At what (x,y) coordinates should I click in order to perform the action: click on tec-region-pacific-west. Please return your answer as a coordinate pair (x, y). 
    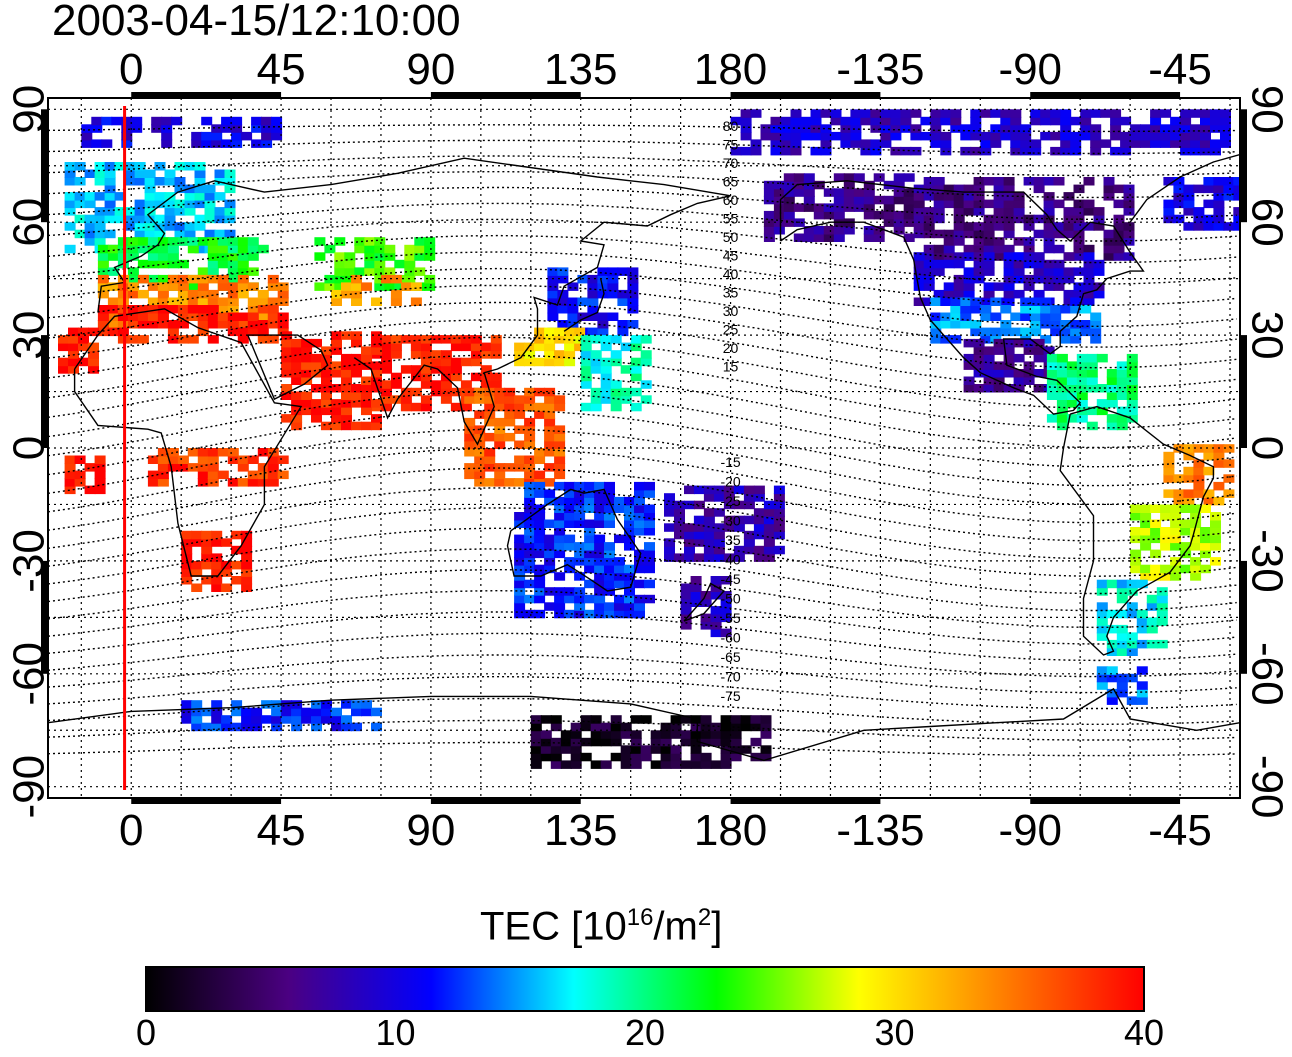
    Looking at the image, I should click on (616, 373).